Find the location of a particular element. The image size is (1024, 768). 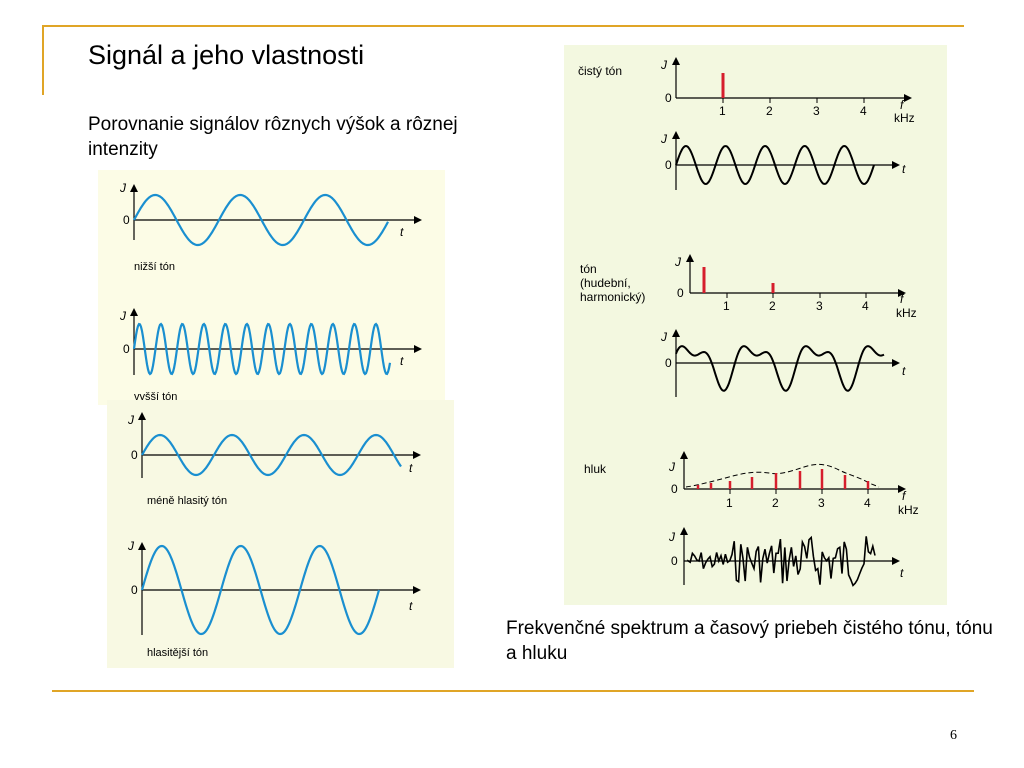

pure-tone-label: čistý tón is located at coordinates (600, 71).